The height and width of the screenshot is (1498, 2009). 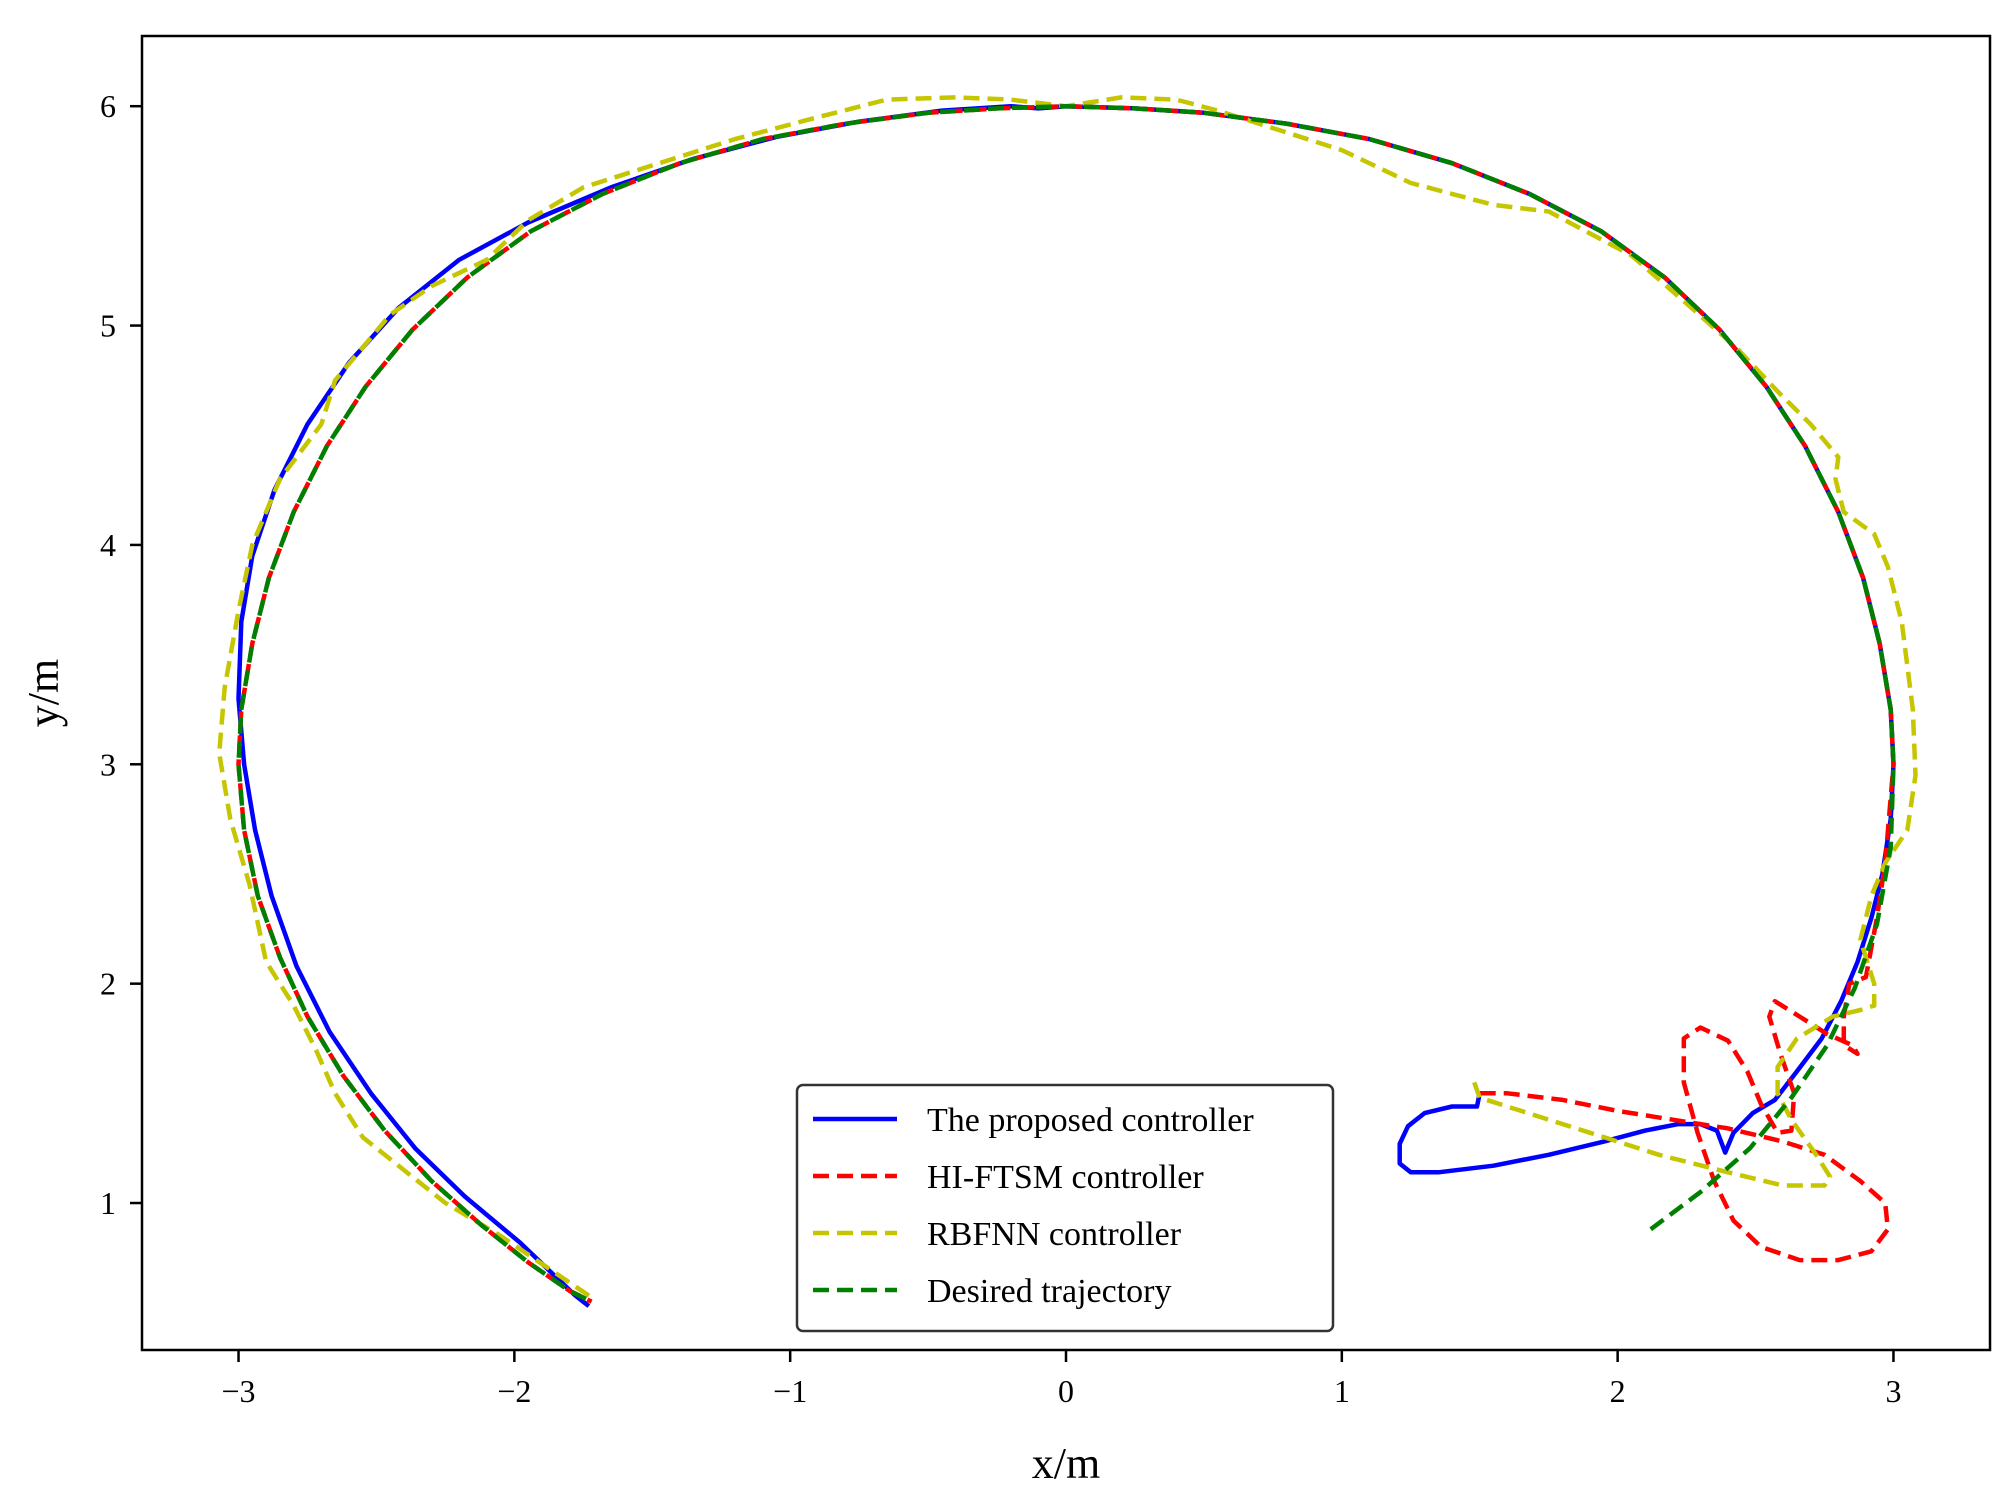 I want to click on x-axis-title: x/m, so click(x=1066, y=1463).